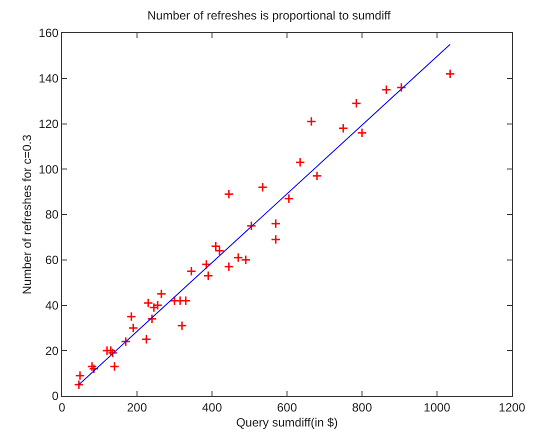  Describe the element at coordinates (287, 422) in the screenshot. I see `x-axis-title: Query sumdiff(in $)` at that location.